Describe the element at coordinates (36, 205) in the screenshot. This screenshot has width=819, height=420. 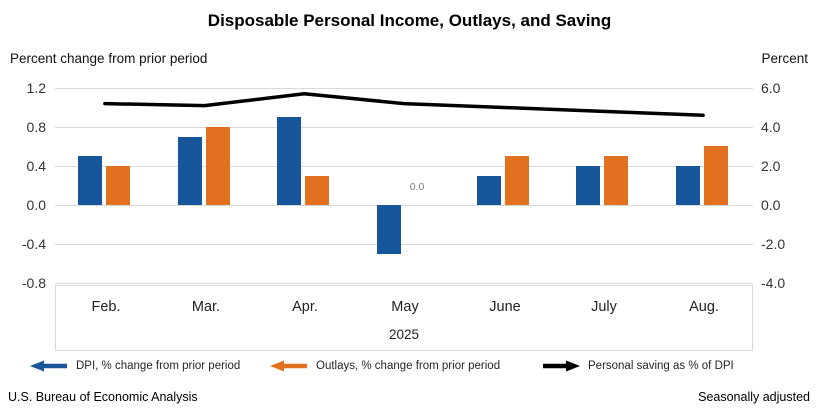
I see `y-axis-tick-left: 0.0` at that location.